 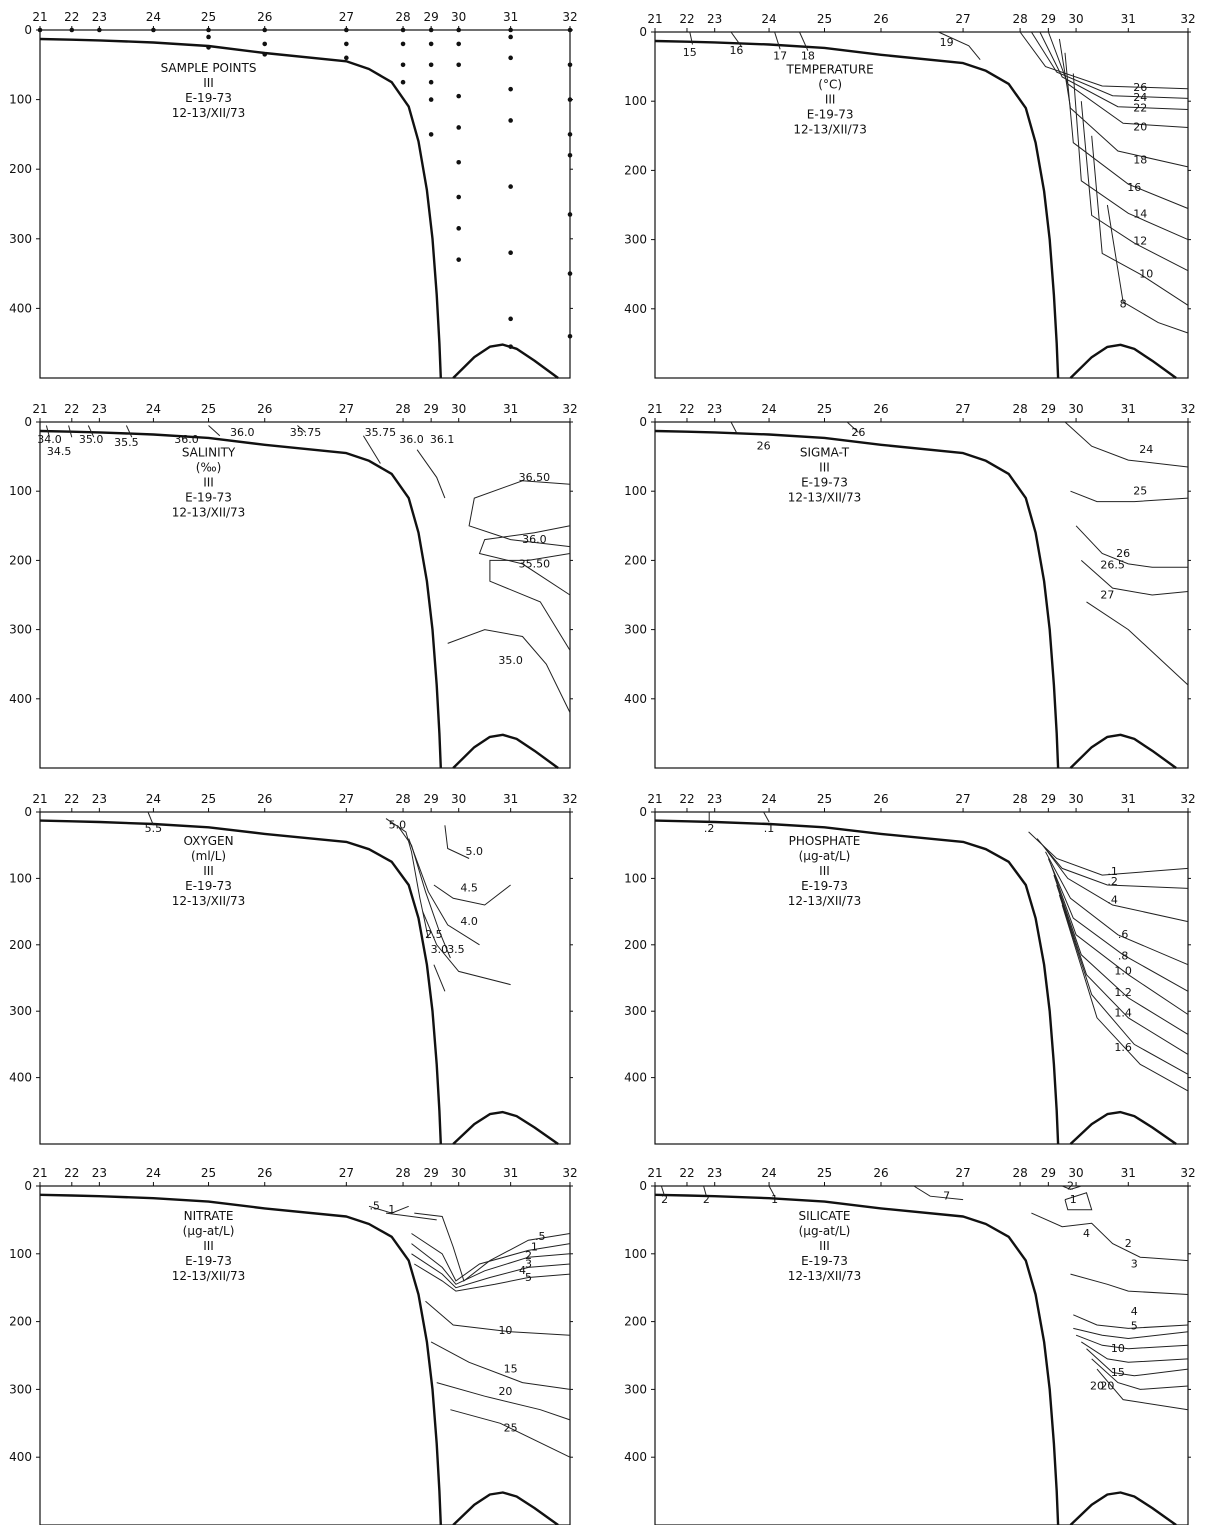 What do you see at coordinates (434, 934) in the screenshot?
I see `contour-label: 2.5` at bounding box center [434, 934].